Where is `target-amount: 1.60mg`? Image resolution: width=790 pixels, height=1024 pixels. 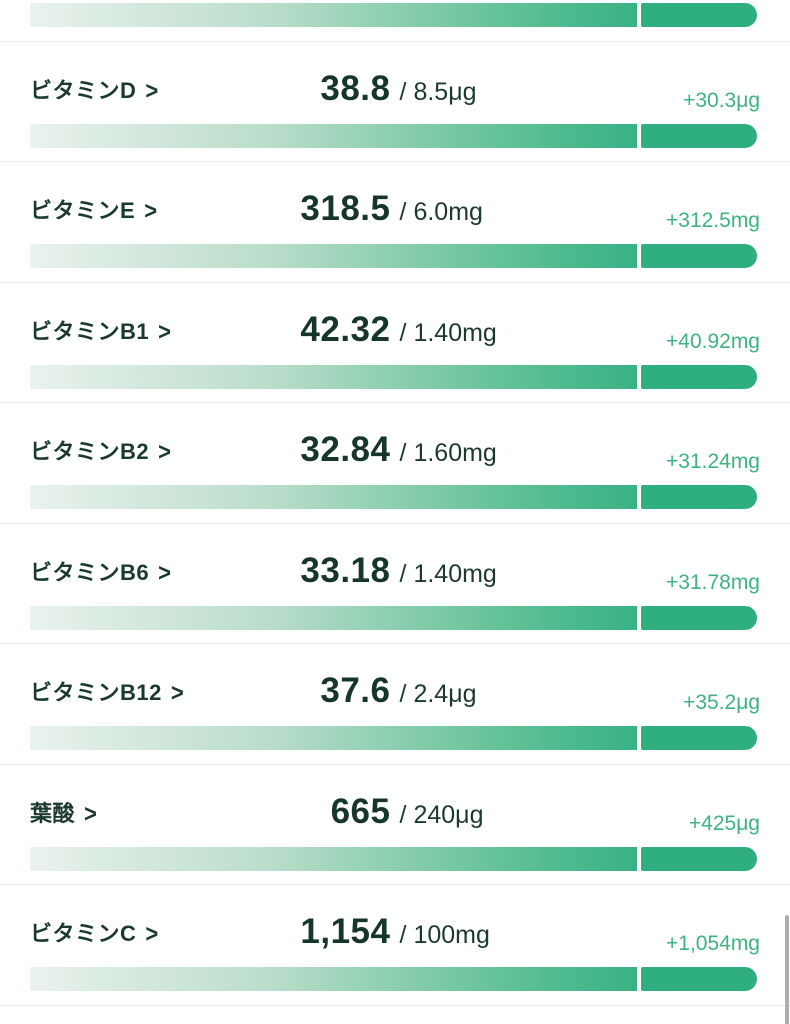 target-amount: 1.60mg is located at coordinates (455, 453).